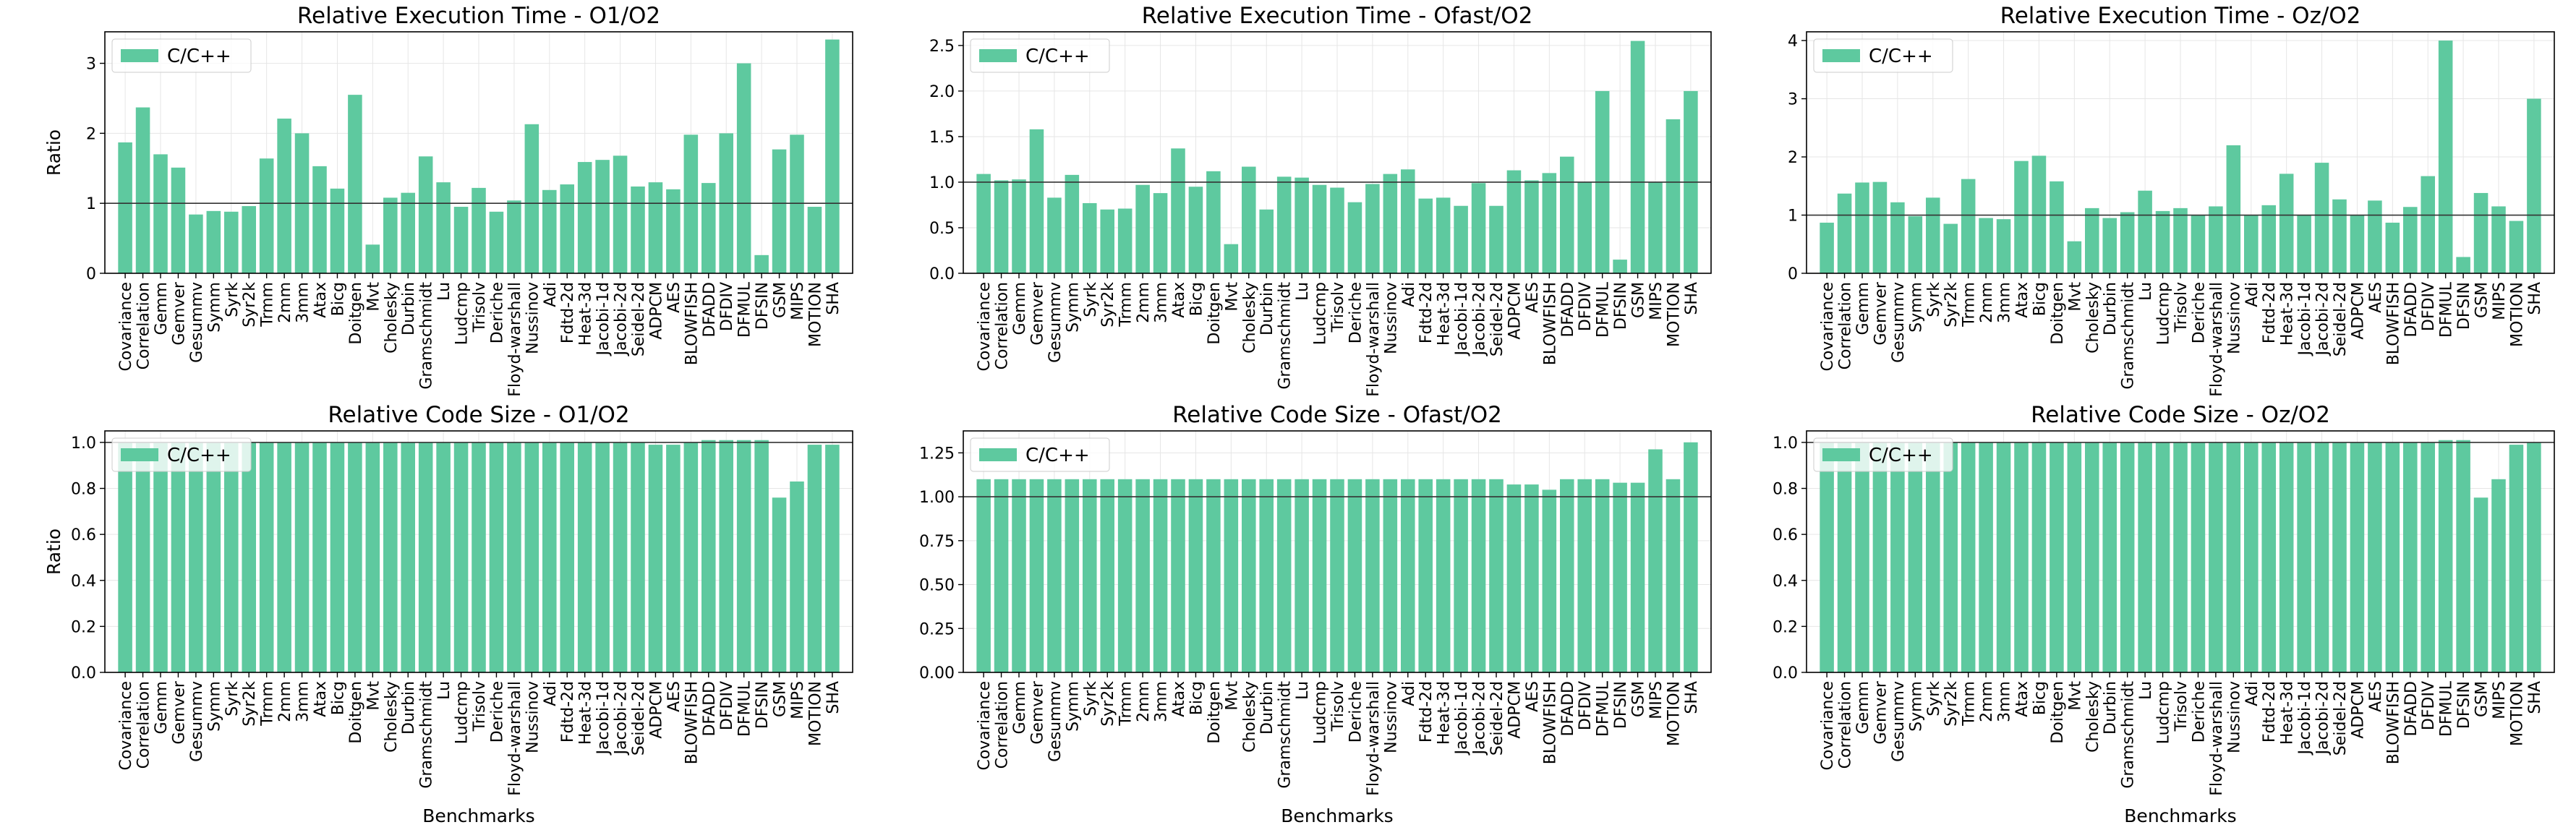 The width and height of the screenshot is (2576, 830). What do you see at coordinates (815, 315) in the screenshot?
I see `x-tick-label: MOTION` at bounding box center [815, 315].